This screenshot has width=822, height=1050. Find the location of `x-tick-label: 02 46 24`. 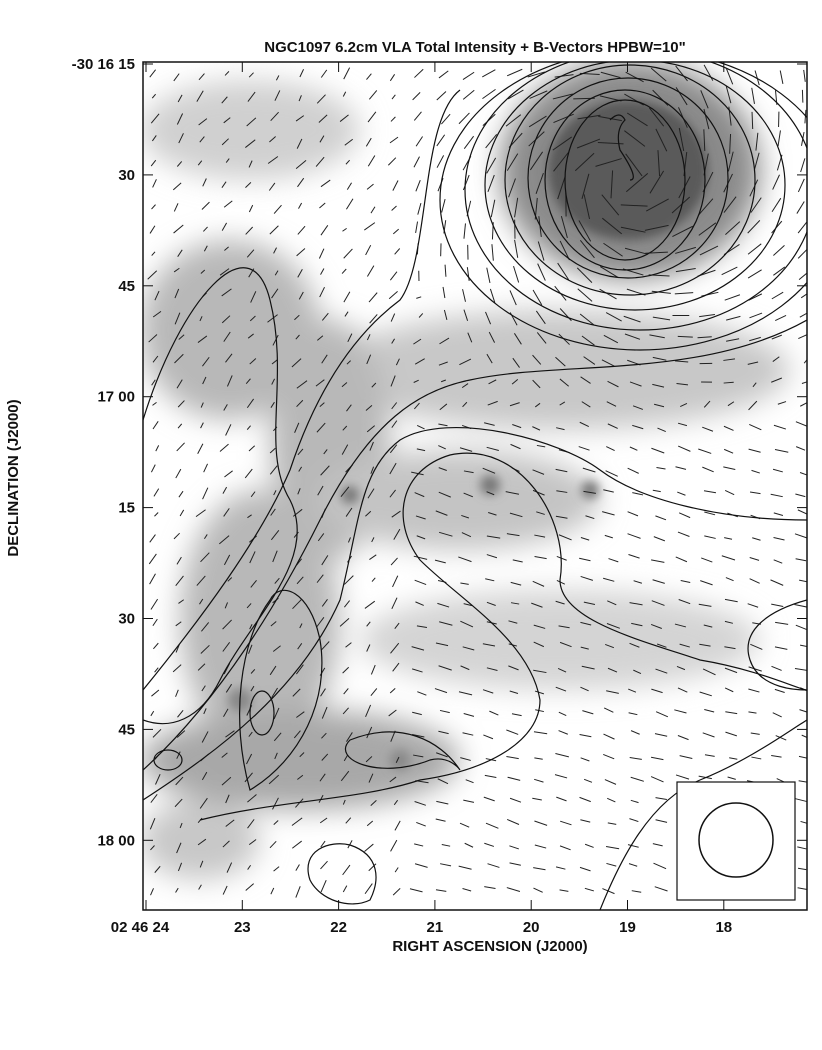

x-tick-label: 02 46 24 is located at coordinates (140, 927).